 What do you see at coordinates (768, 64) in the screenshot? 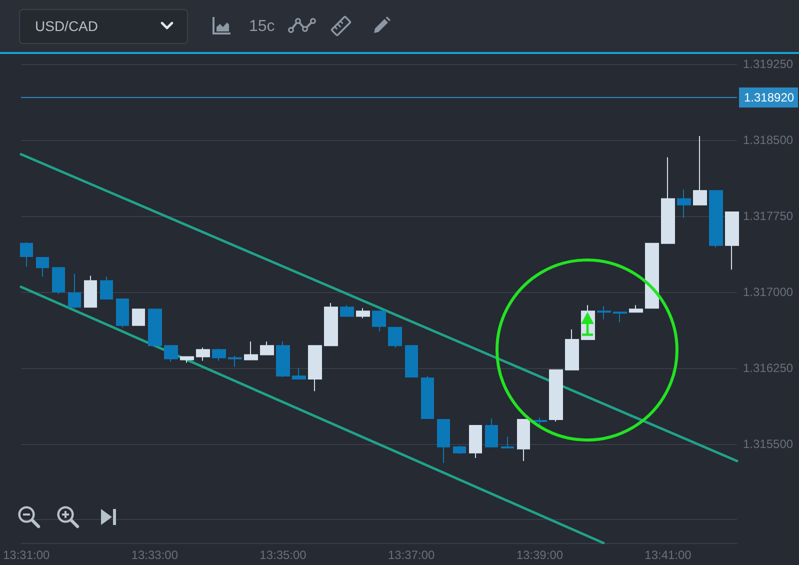
I see `y-tick-label: 1.319250` at bounding box center [768, 64].